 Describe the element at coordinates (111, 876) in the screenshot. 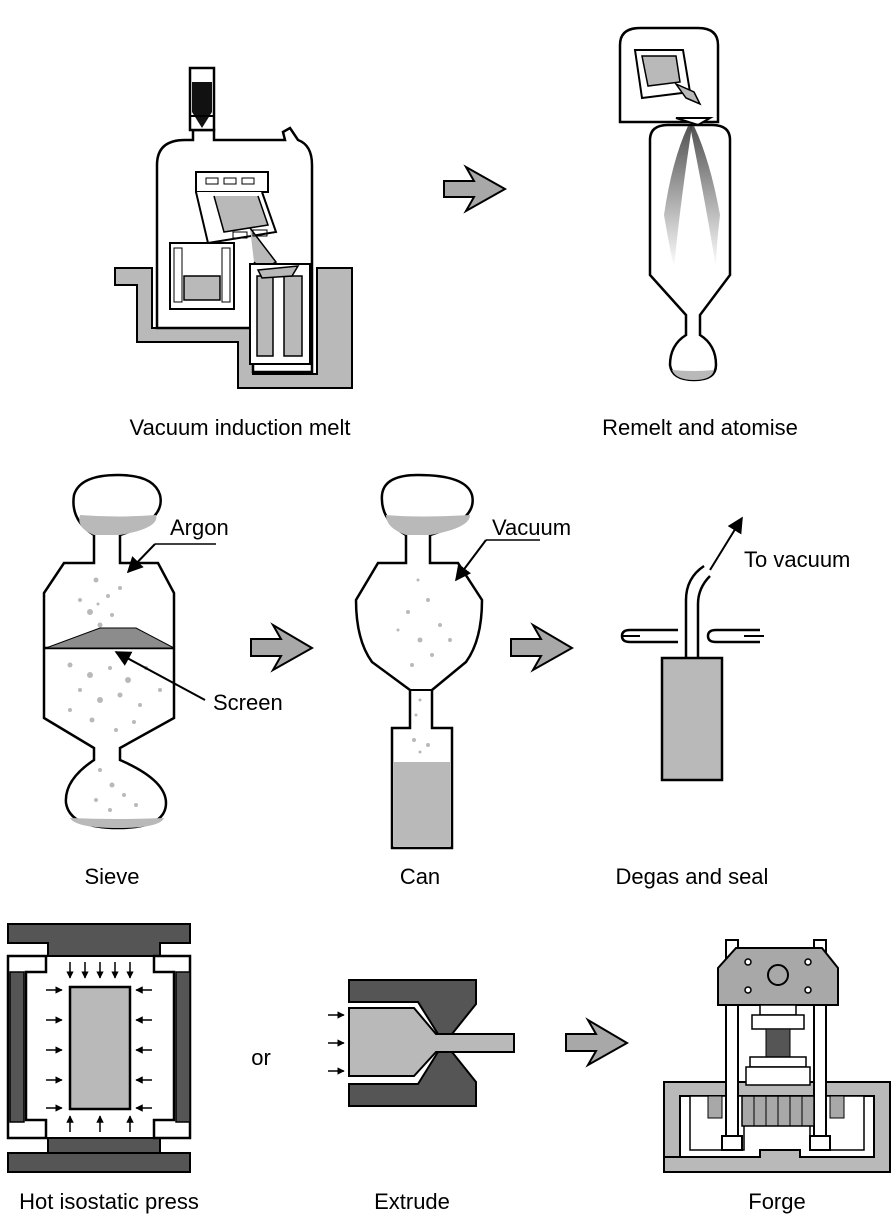

I see `label-sieve: Sieve` at that location.